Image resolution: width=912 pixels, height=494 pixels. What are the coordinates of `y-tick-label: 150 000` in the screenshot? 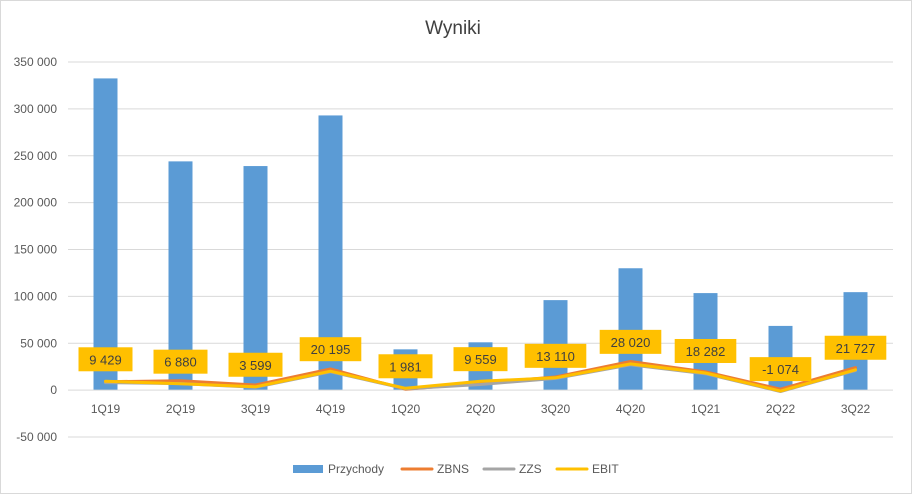 It's located at (36, 250).